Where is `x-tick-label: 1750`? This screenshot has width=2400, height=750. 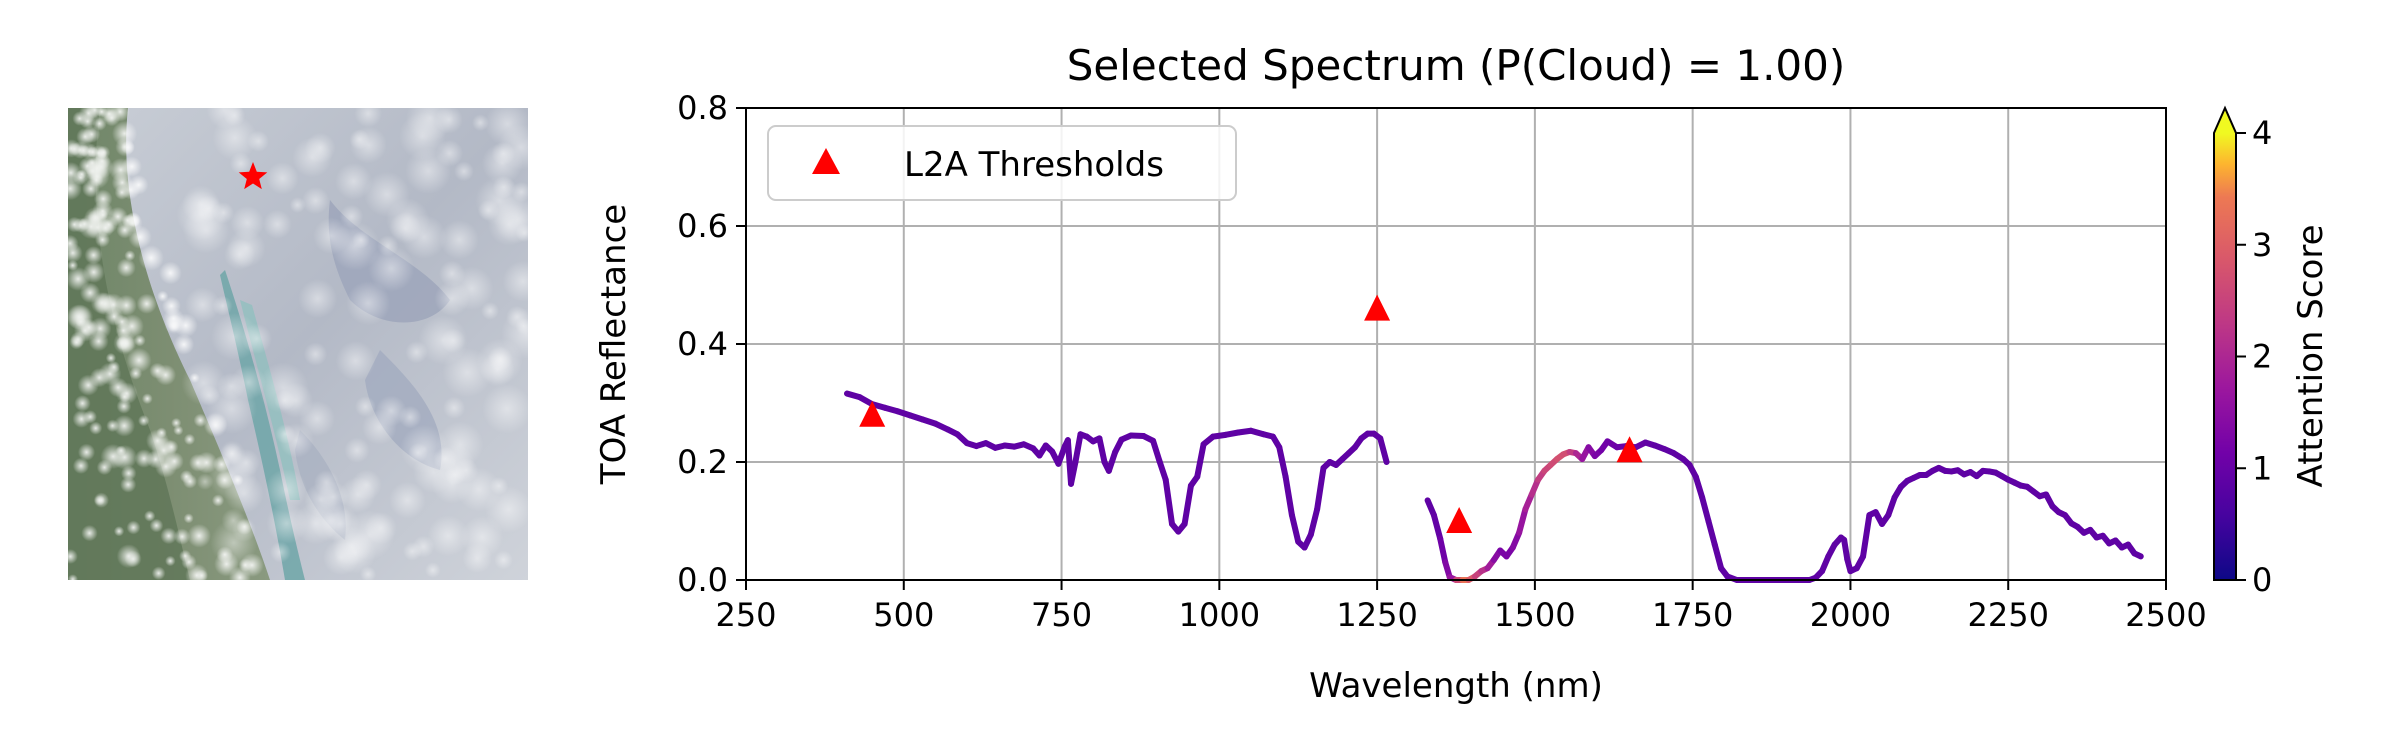 x-tick-label: 1750 is located at coordinates (1692, 615).